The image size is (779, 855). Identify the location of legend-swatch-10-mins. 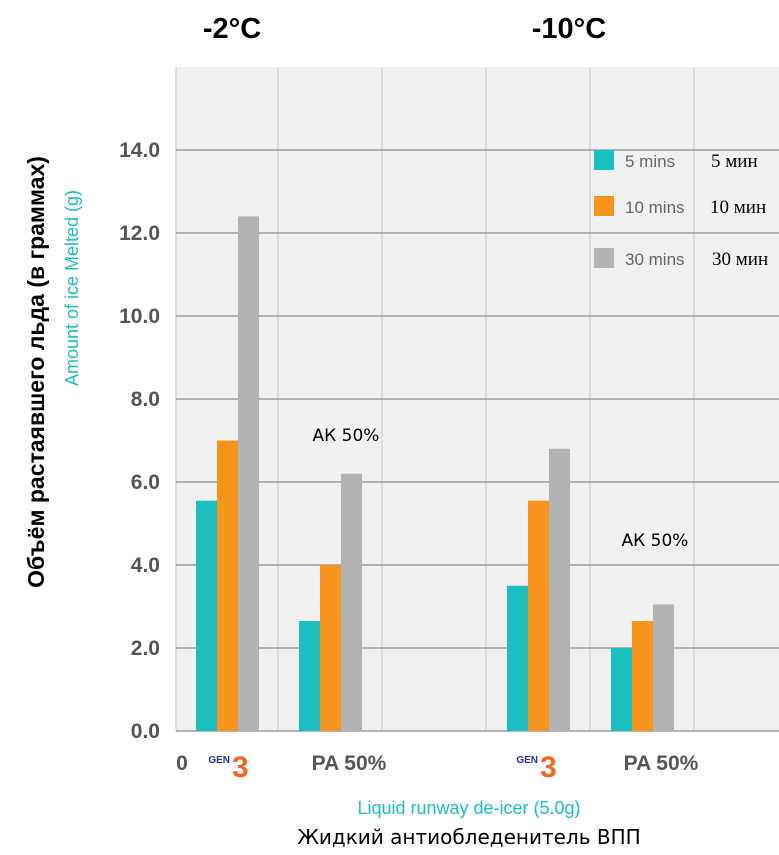
(604, 206).